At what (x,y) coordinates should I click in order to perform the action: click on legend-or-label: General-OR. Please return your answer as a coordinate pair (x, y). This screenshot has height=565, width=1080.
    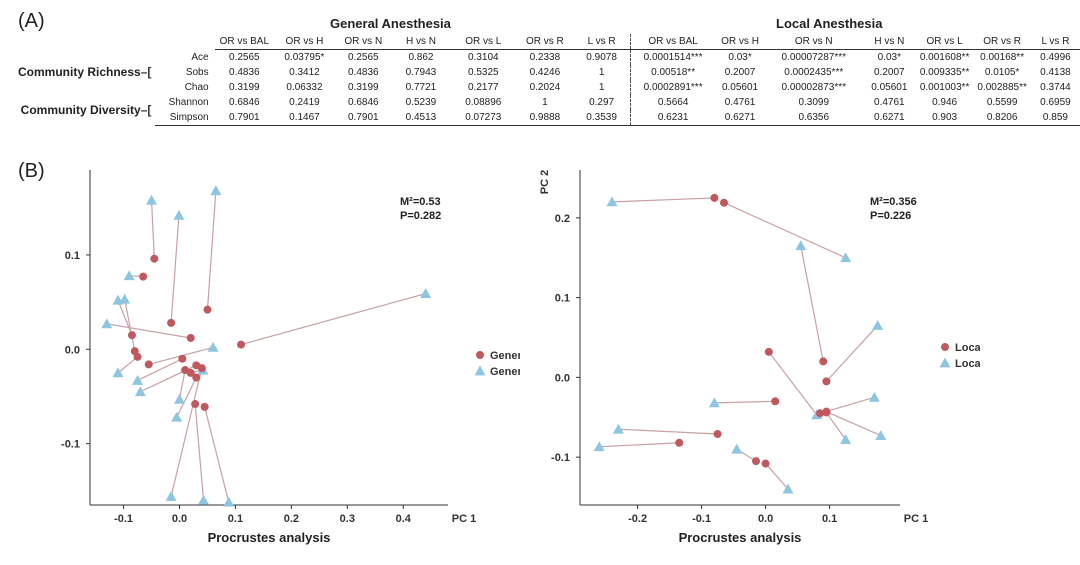
    Looking at the image, I should click on (505, 356).